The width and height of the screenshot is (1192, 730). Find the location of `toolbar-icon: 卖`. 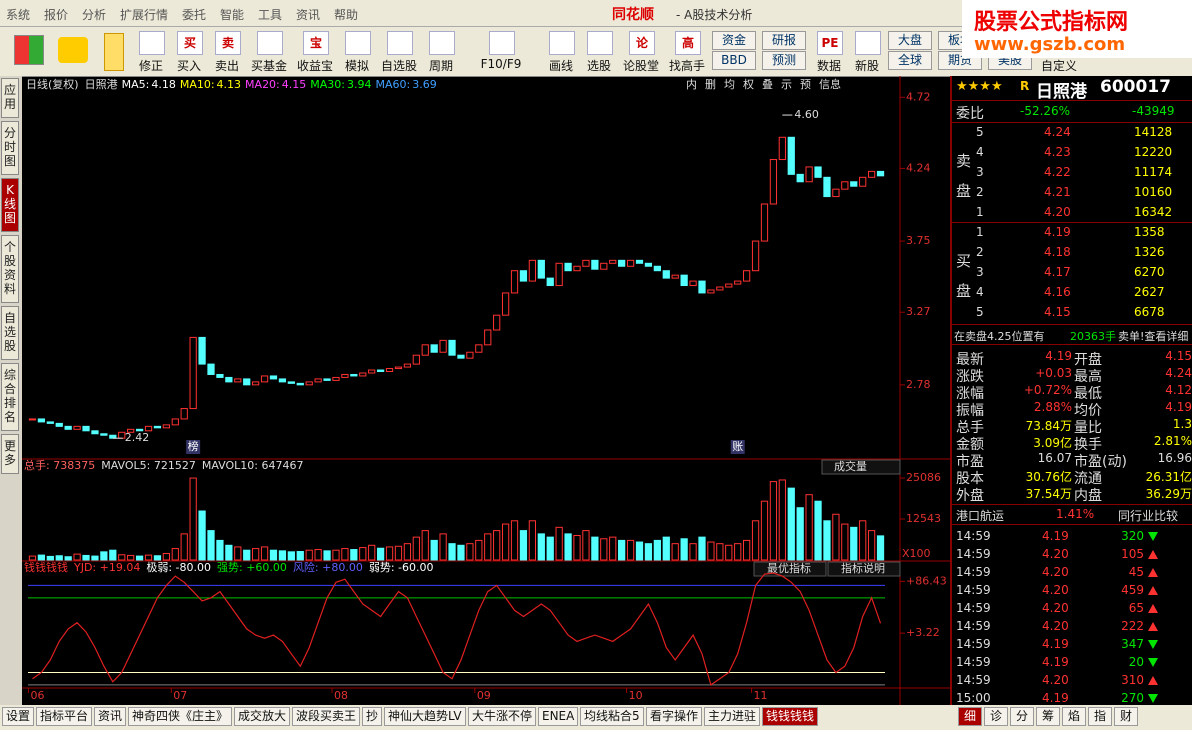

toolbar-icon: 卖 is located at coordinates (228, 43).